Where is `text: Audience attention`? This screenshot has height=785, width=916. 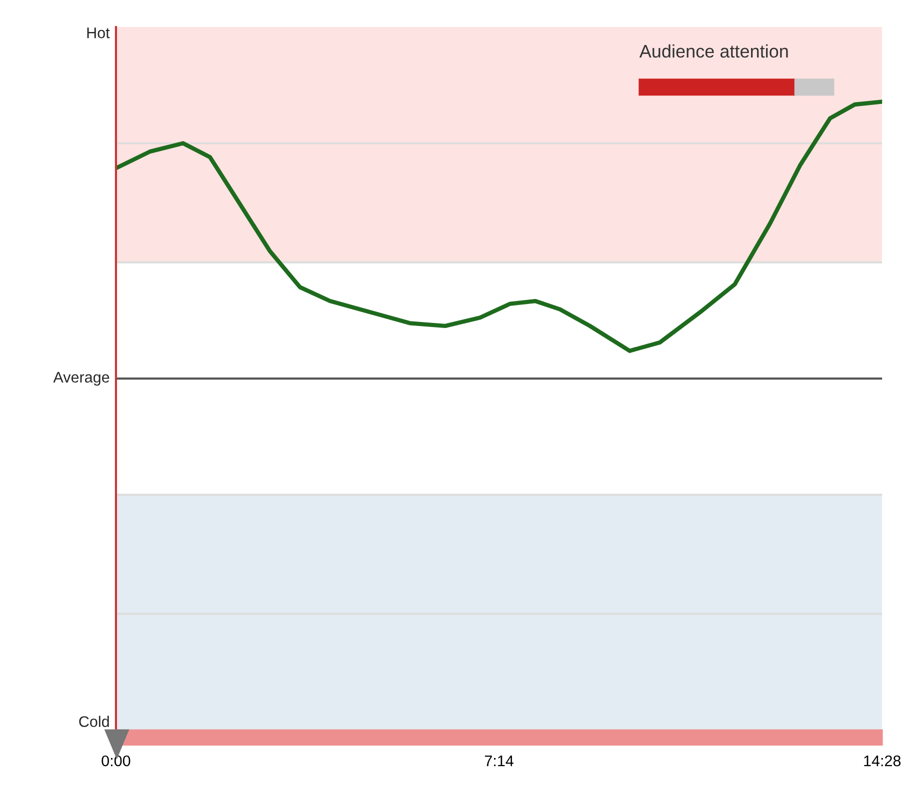 text: Audience attention is located at coordinates (713, 51).